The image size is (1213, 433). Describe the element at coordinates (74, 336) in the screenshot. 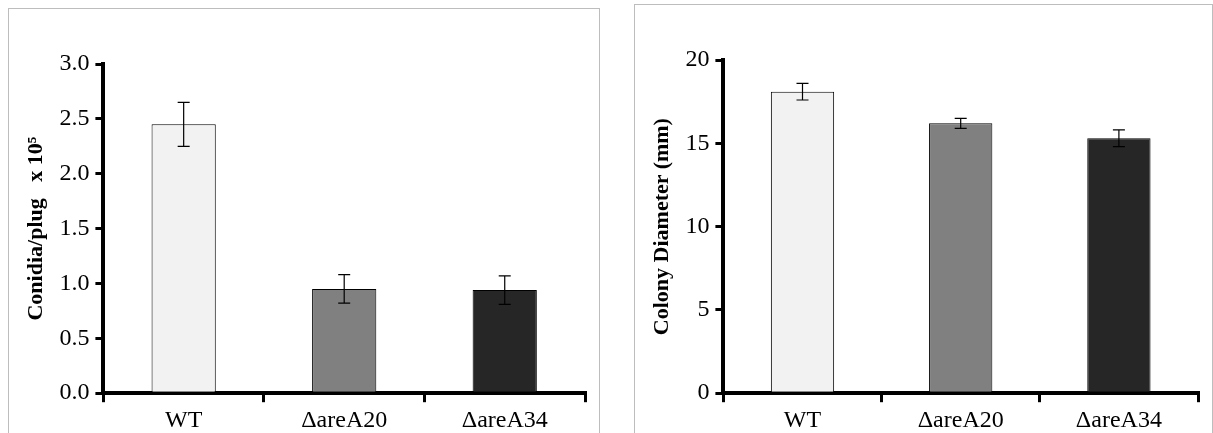

I see `y-tick-label: 0.5` at that location.